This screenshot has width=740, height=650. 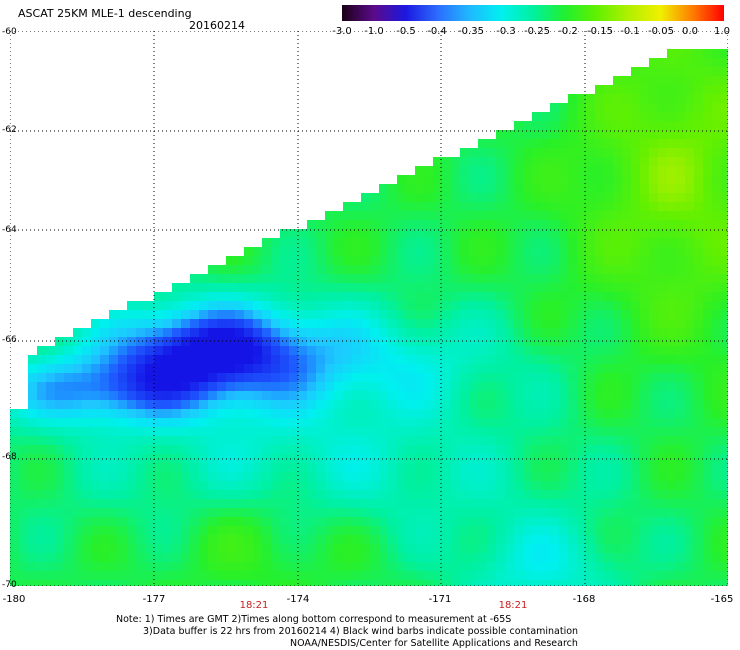 What do you see at coordinates (661, 31) in the screenshot?
I see `colorbar-label: -0.05` at bounding box center [661, 31].